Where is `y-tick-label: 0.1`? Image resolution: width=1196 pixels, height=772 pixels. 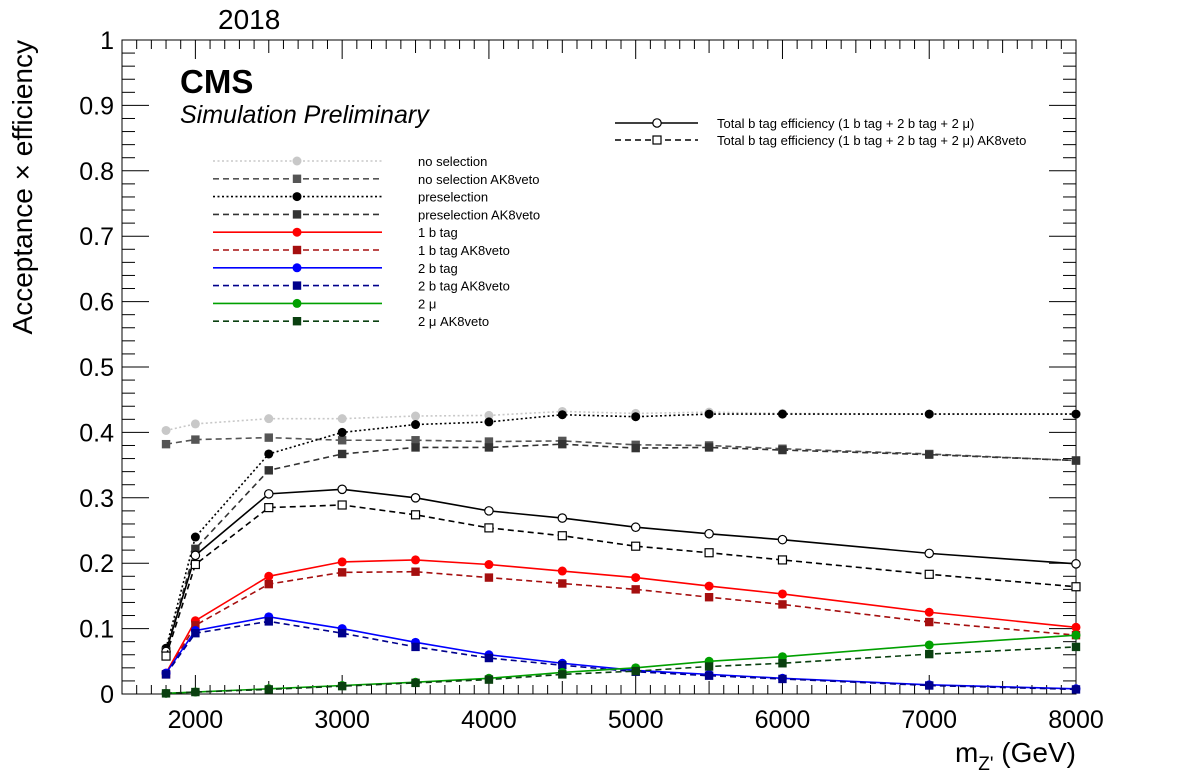 y-tick-label: 0.1 is located at coordinates (96, 630).